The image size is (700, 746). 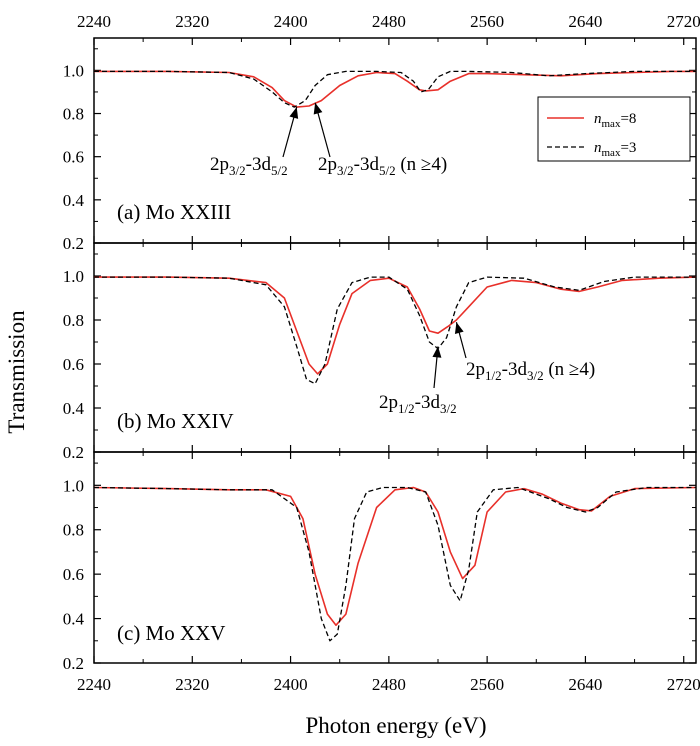 I want to click on panel-label: (a) Mo XXIII, so click(x=174, y=212).